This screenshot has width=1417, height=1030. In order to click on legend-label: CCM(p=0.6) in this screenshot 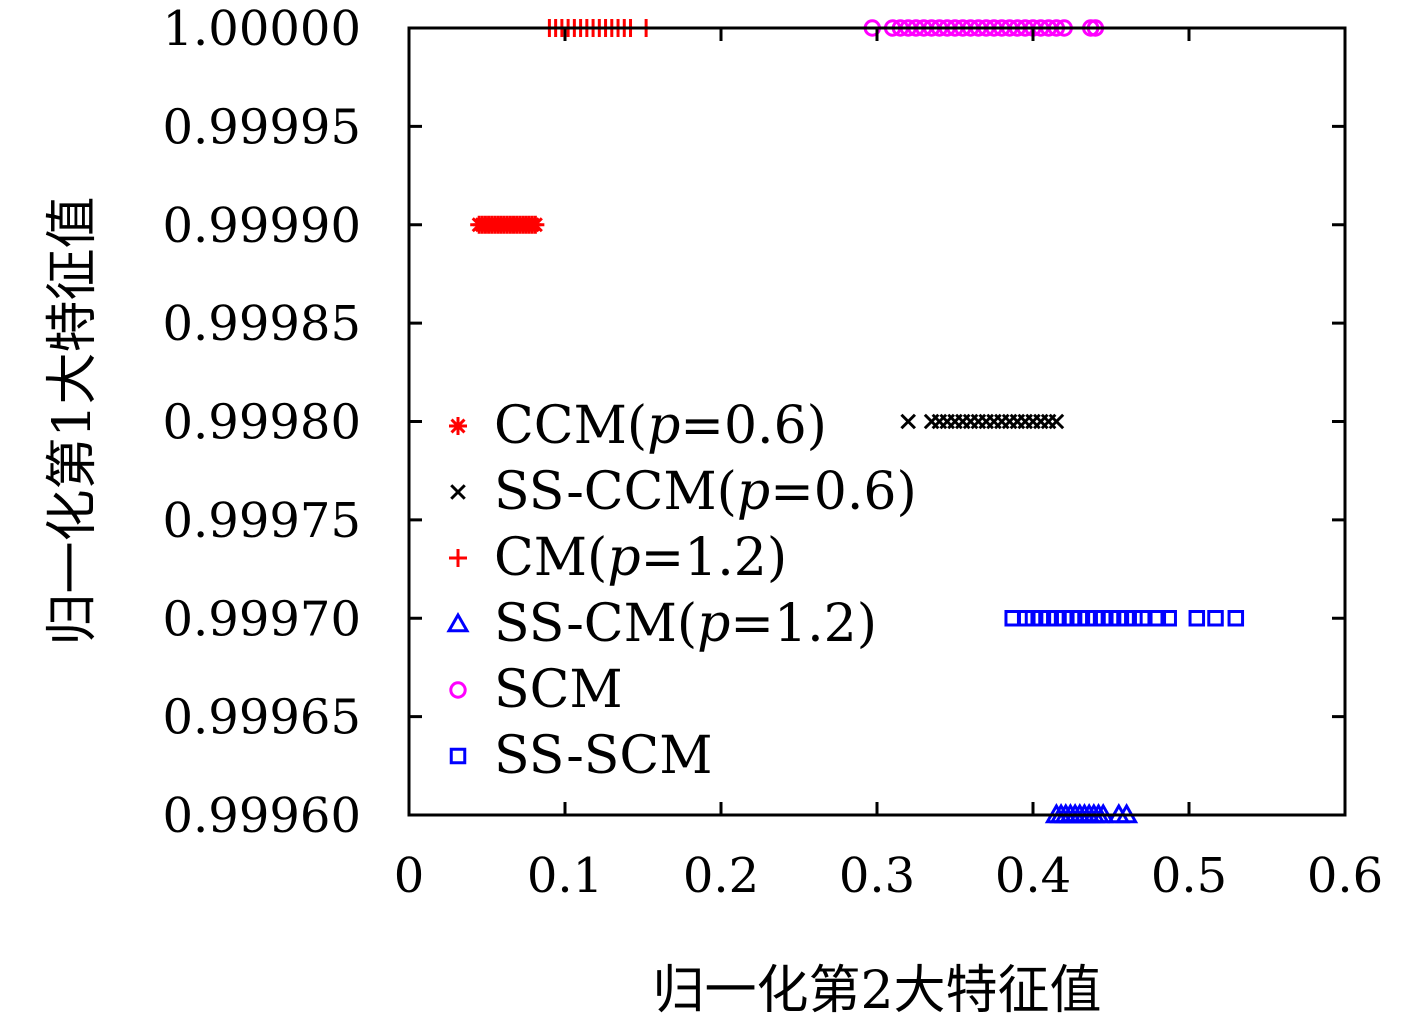, I will do `click(660, 426)`.